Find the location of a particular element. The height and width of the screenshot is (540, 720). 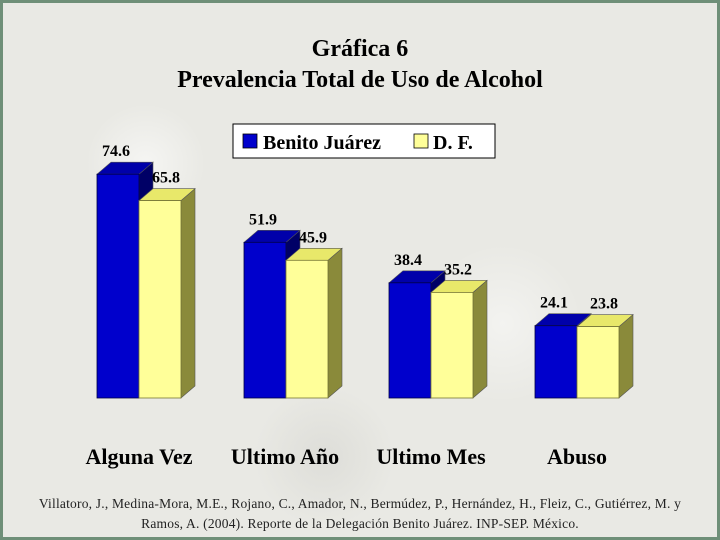

data-label: 23.8 is located at coordinates (604, 304).